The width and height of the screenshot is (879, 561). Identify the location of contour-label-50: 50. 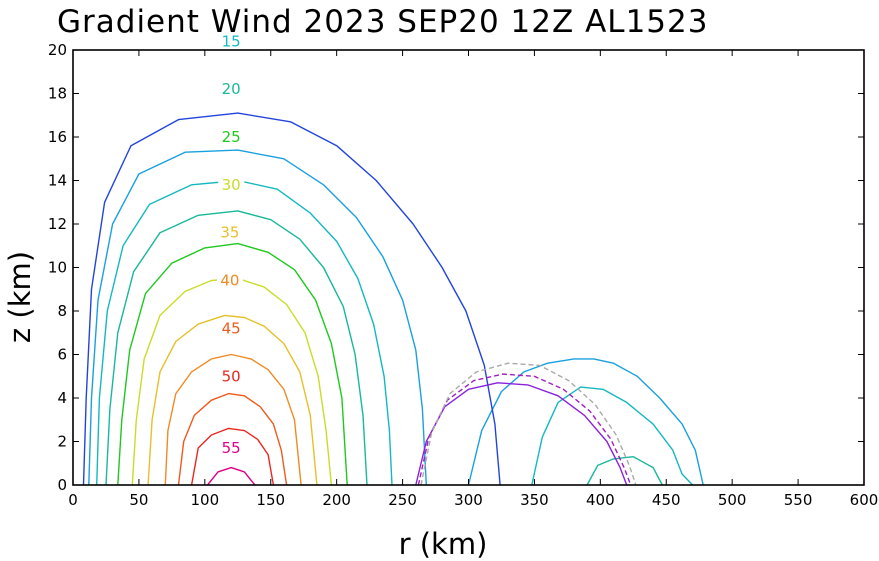
(231, 376).